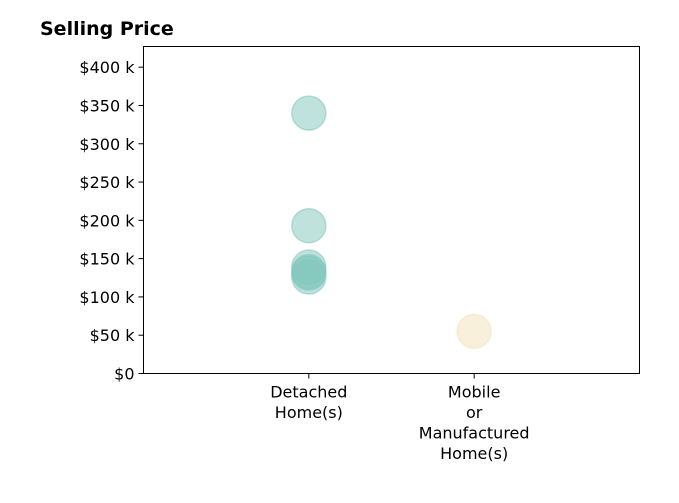 This screenshot has height=503, width=679. I want to click on y-tick-label: $0, so click(124, 374).